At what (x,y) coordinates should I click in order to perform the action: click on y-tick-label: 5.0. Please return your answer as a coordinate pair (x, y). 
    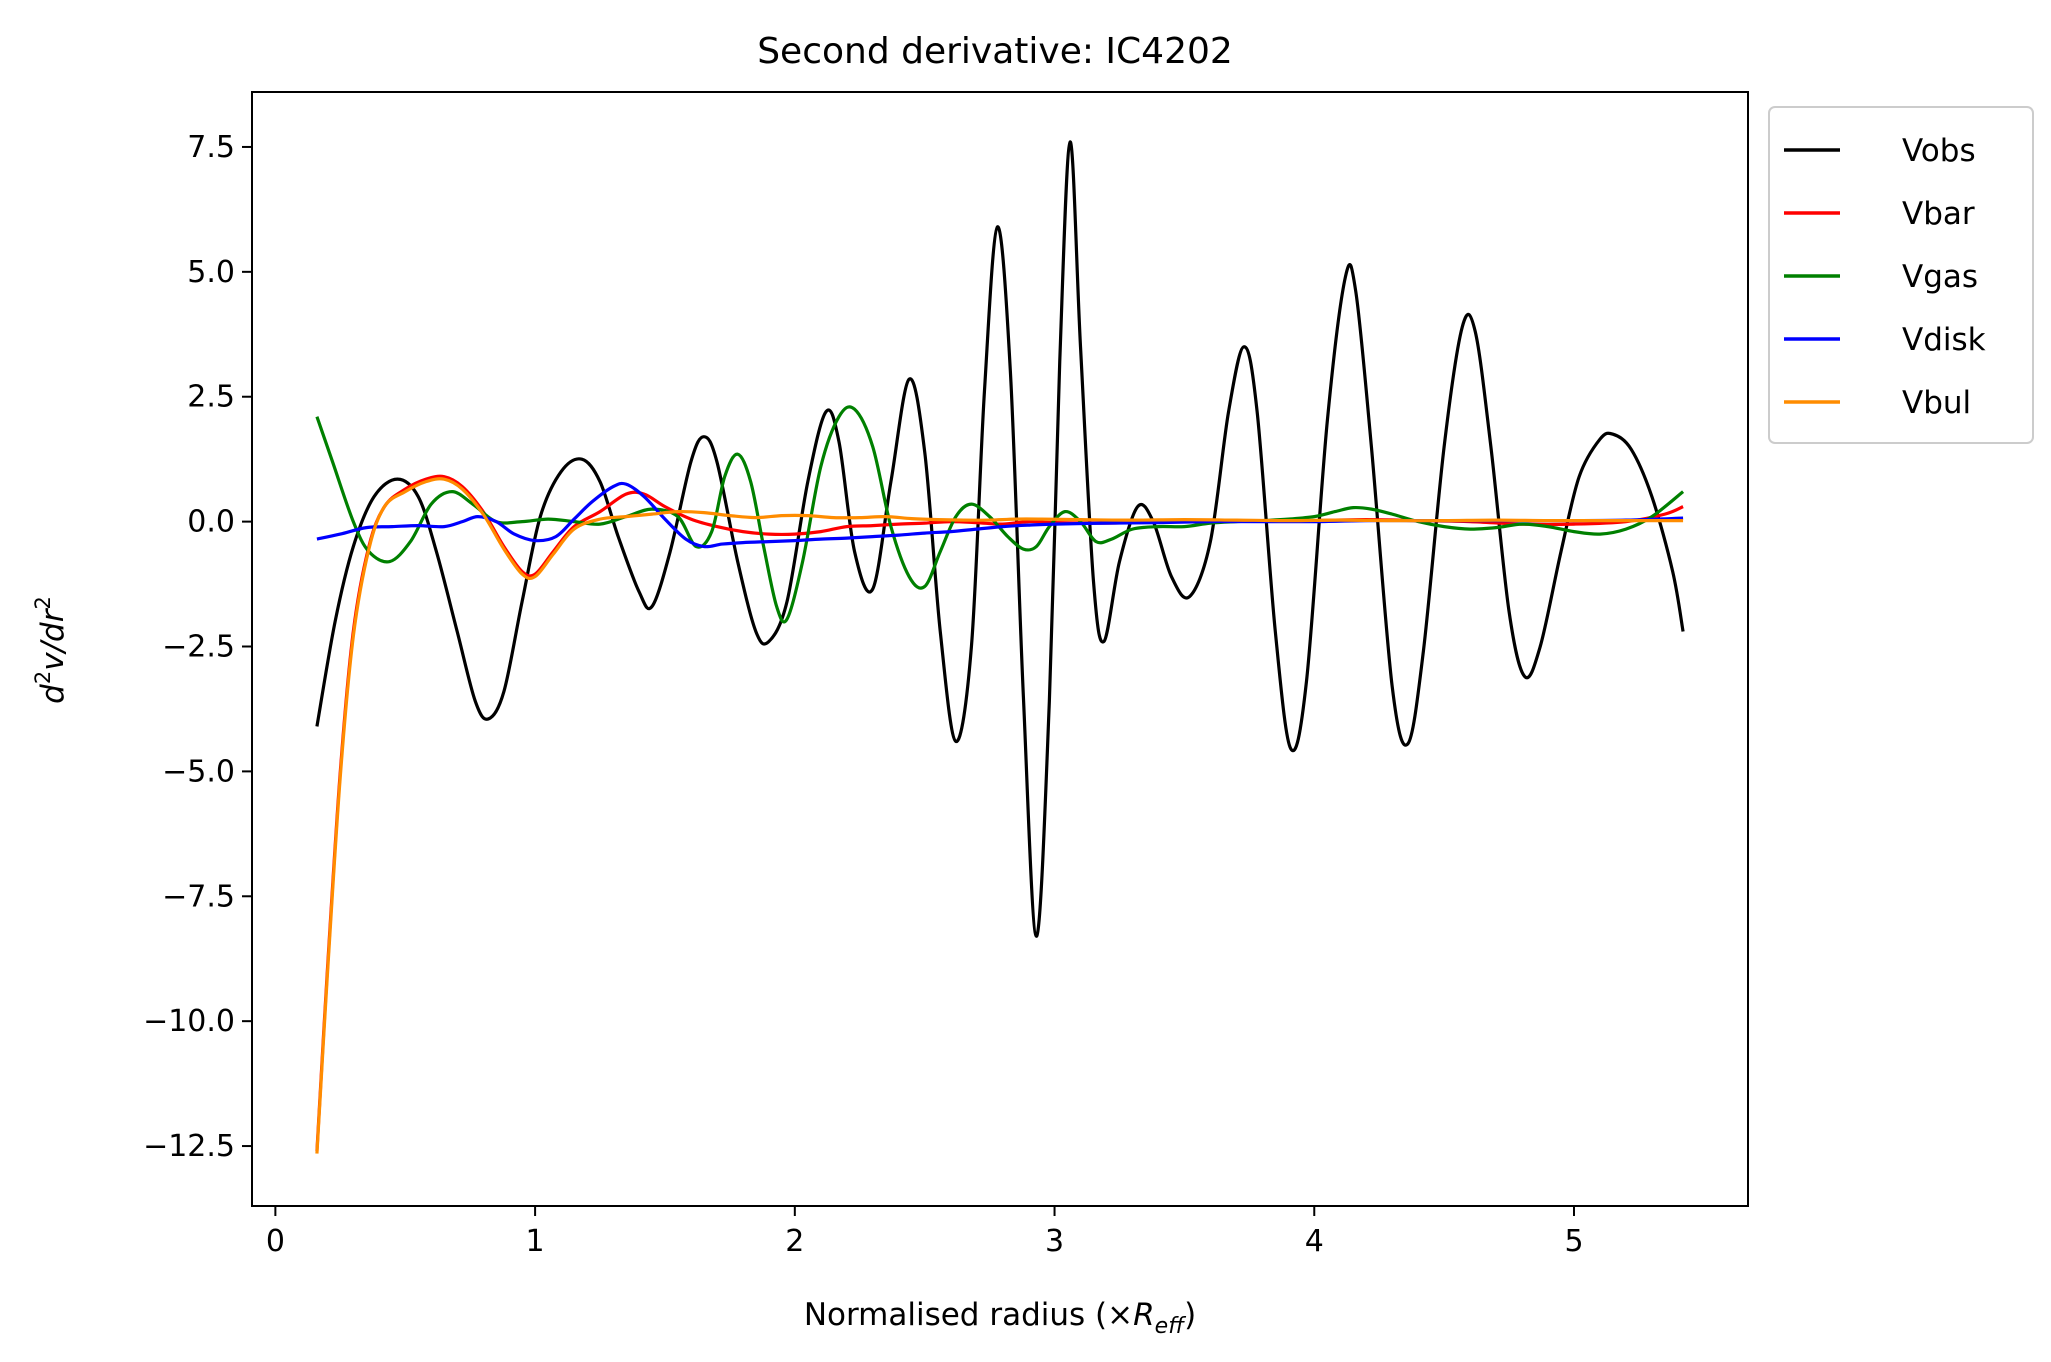
    Looking at the image, I should click on (211, 272).